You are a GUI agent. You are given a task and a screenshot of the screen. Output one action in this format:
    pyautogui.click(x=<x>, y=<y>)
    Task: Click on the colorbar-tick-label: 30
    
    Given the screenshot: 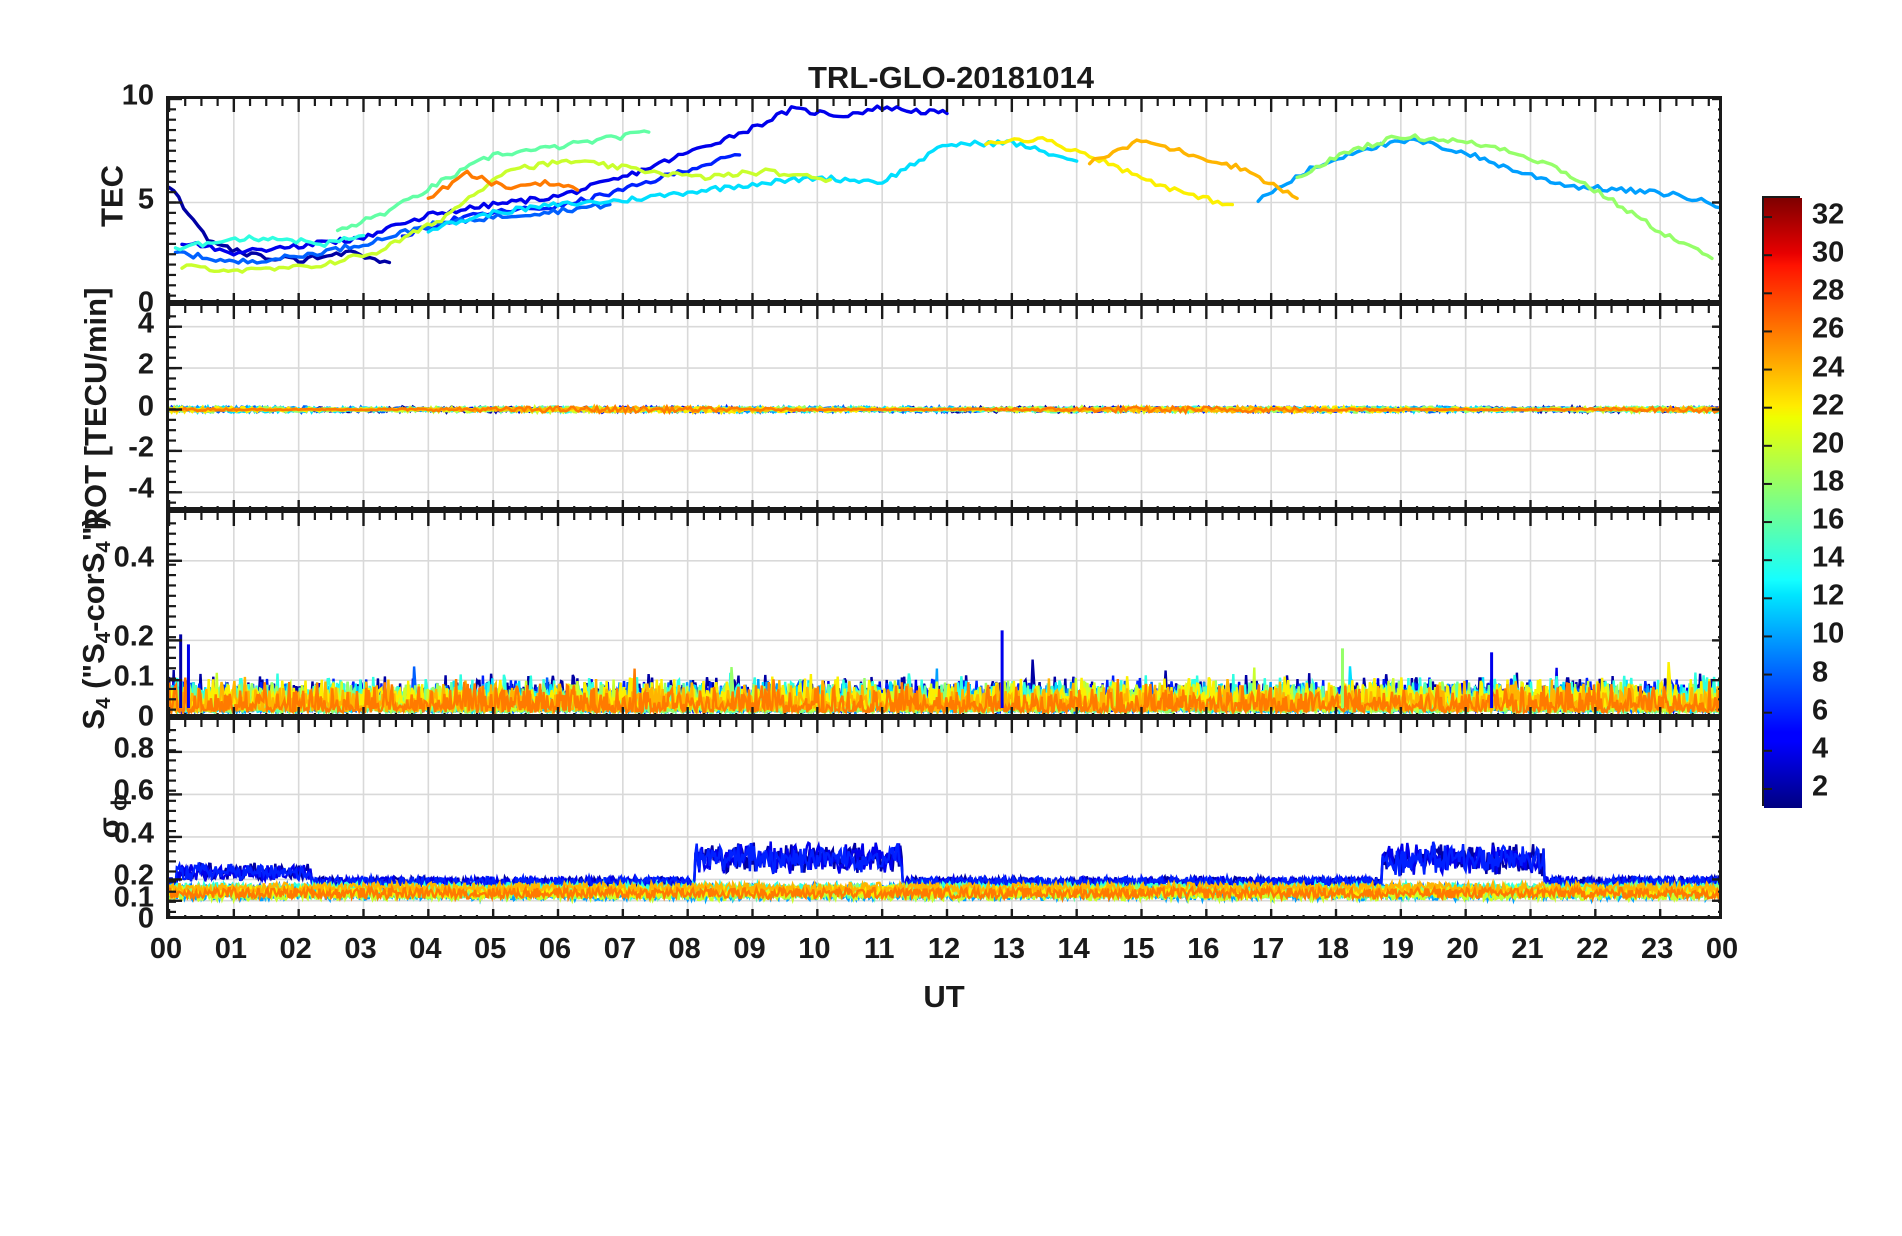 What is the action you would take?
    pyautogui.click(x=1828, y=252)
    